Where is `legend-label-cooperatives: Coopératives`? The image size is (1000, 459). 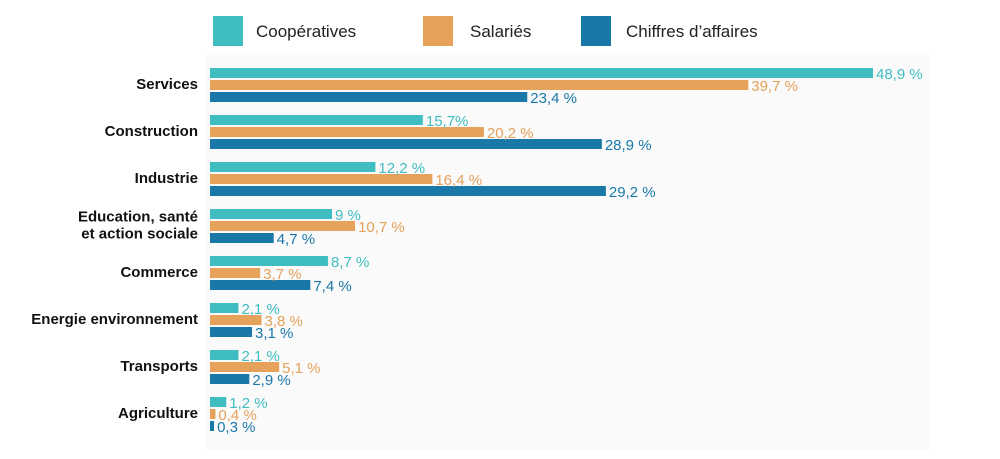 legend-label-cooperatives: Coopératives is located at coordinates (306, 31).